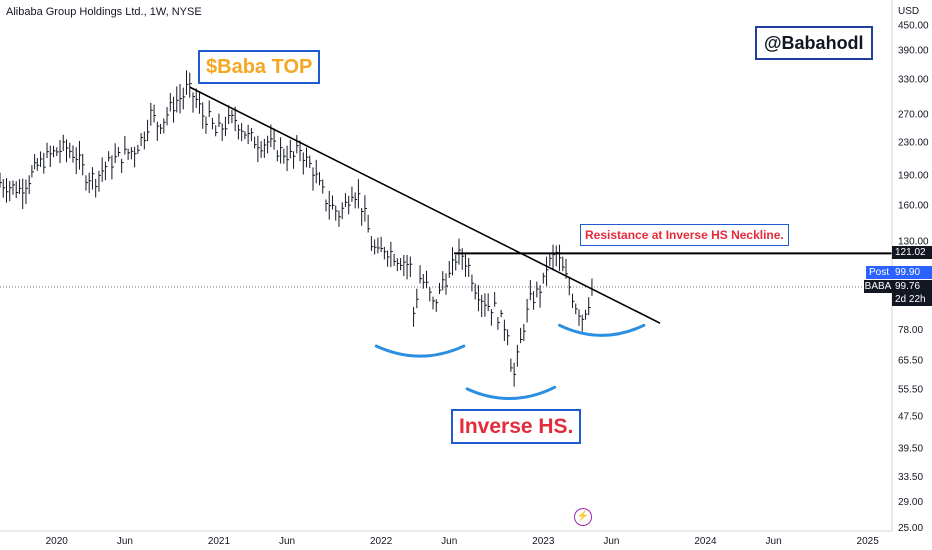 The image size is (932, 550). Describe the element at coordinates (912, 272) in the screenshot. I see `post-market-price: 99.90` at that location.